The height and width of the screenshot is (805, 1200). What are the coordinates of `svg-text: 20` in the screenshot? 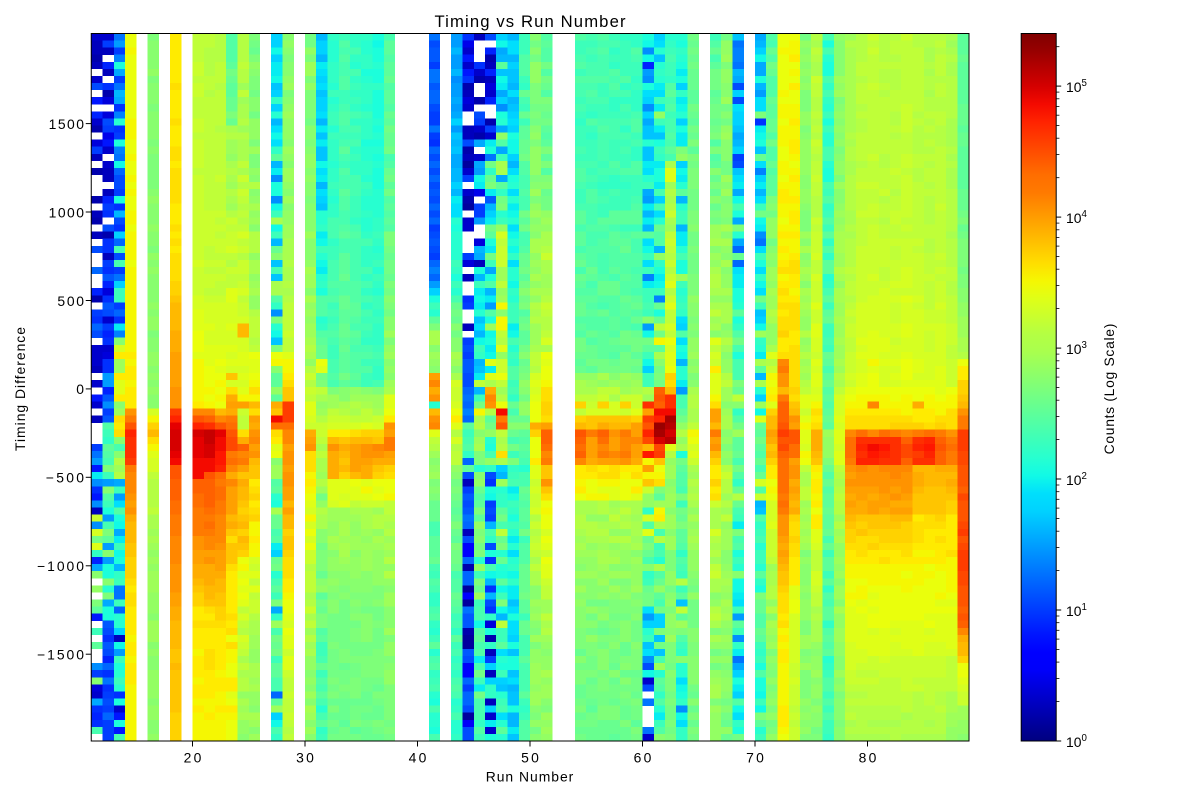 It's located at (193, 758).